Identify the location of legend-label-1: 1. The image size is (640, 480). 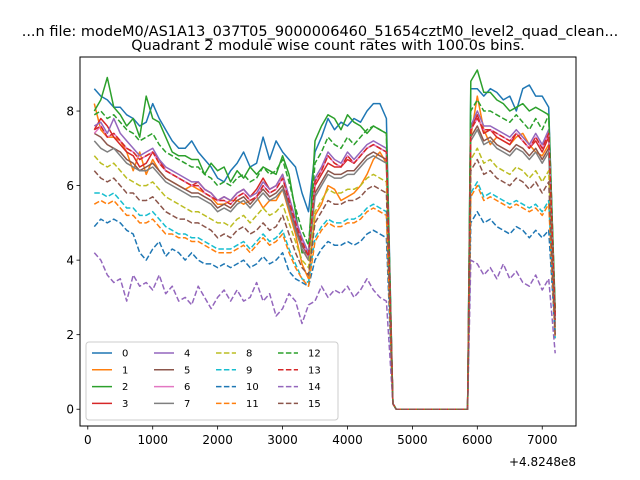
(125, 370).